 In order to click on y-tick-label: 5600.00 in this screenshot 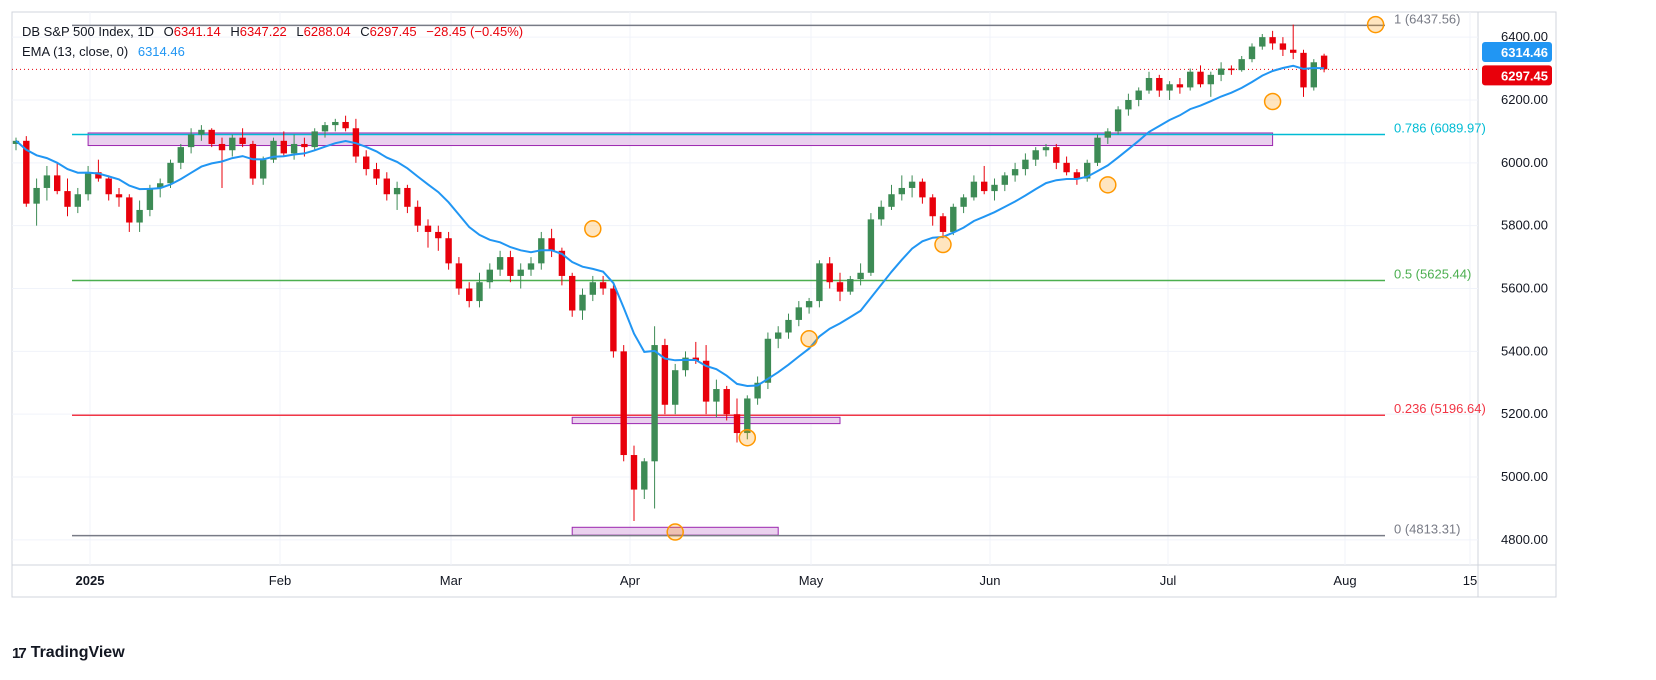, I will do `click(1524, 288)`.